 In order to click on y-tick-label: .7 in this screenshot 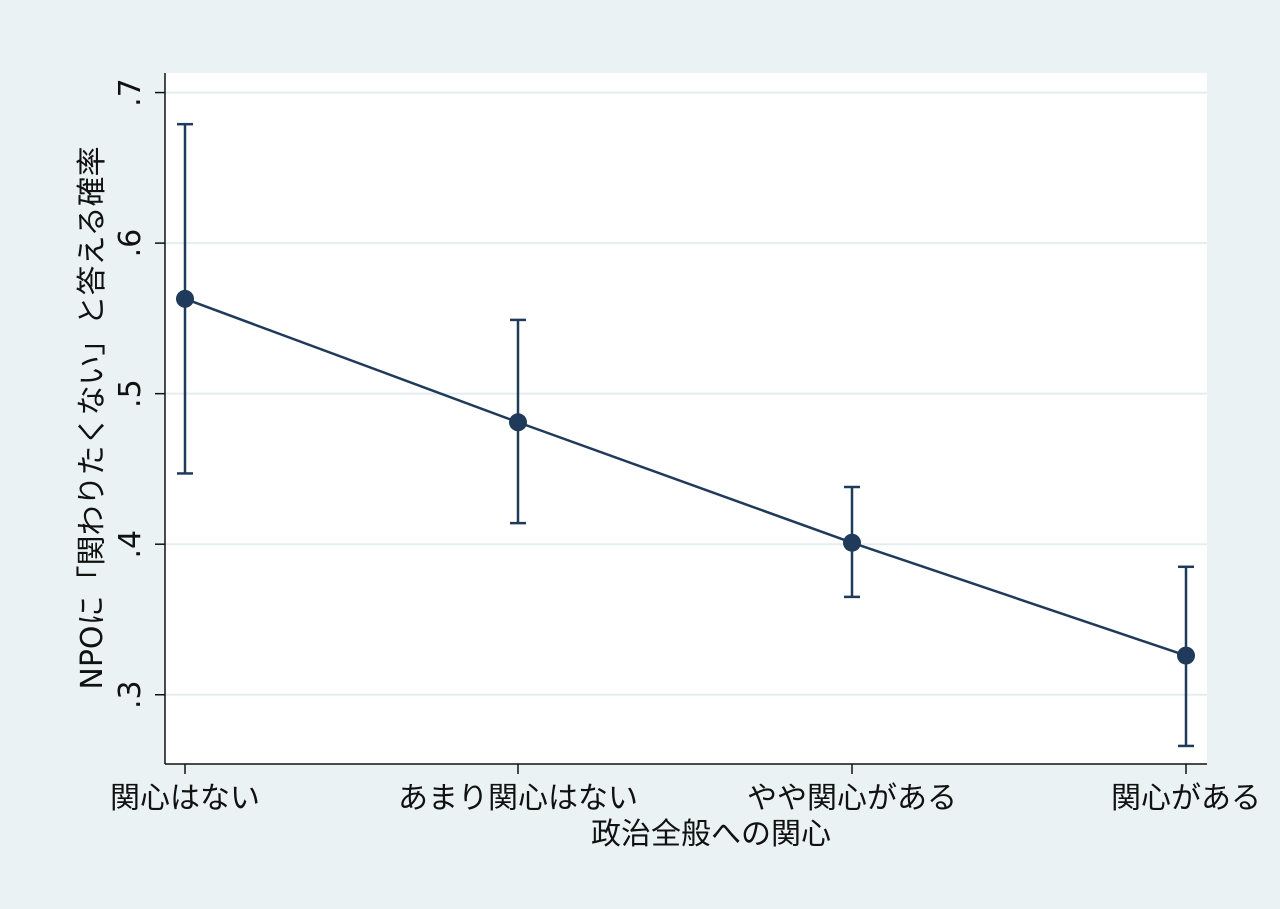, I will do `click(130, 92)`.